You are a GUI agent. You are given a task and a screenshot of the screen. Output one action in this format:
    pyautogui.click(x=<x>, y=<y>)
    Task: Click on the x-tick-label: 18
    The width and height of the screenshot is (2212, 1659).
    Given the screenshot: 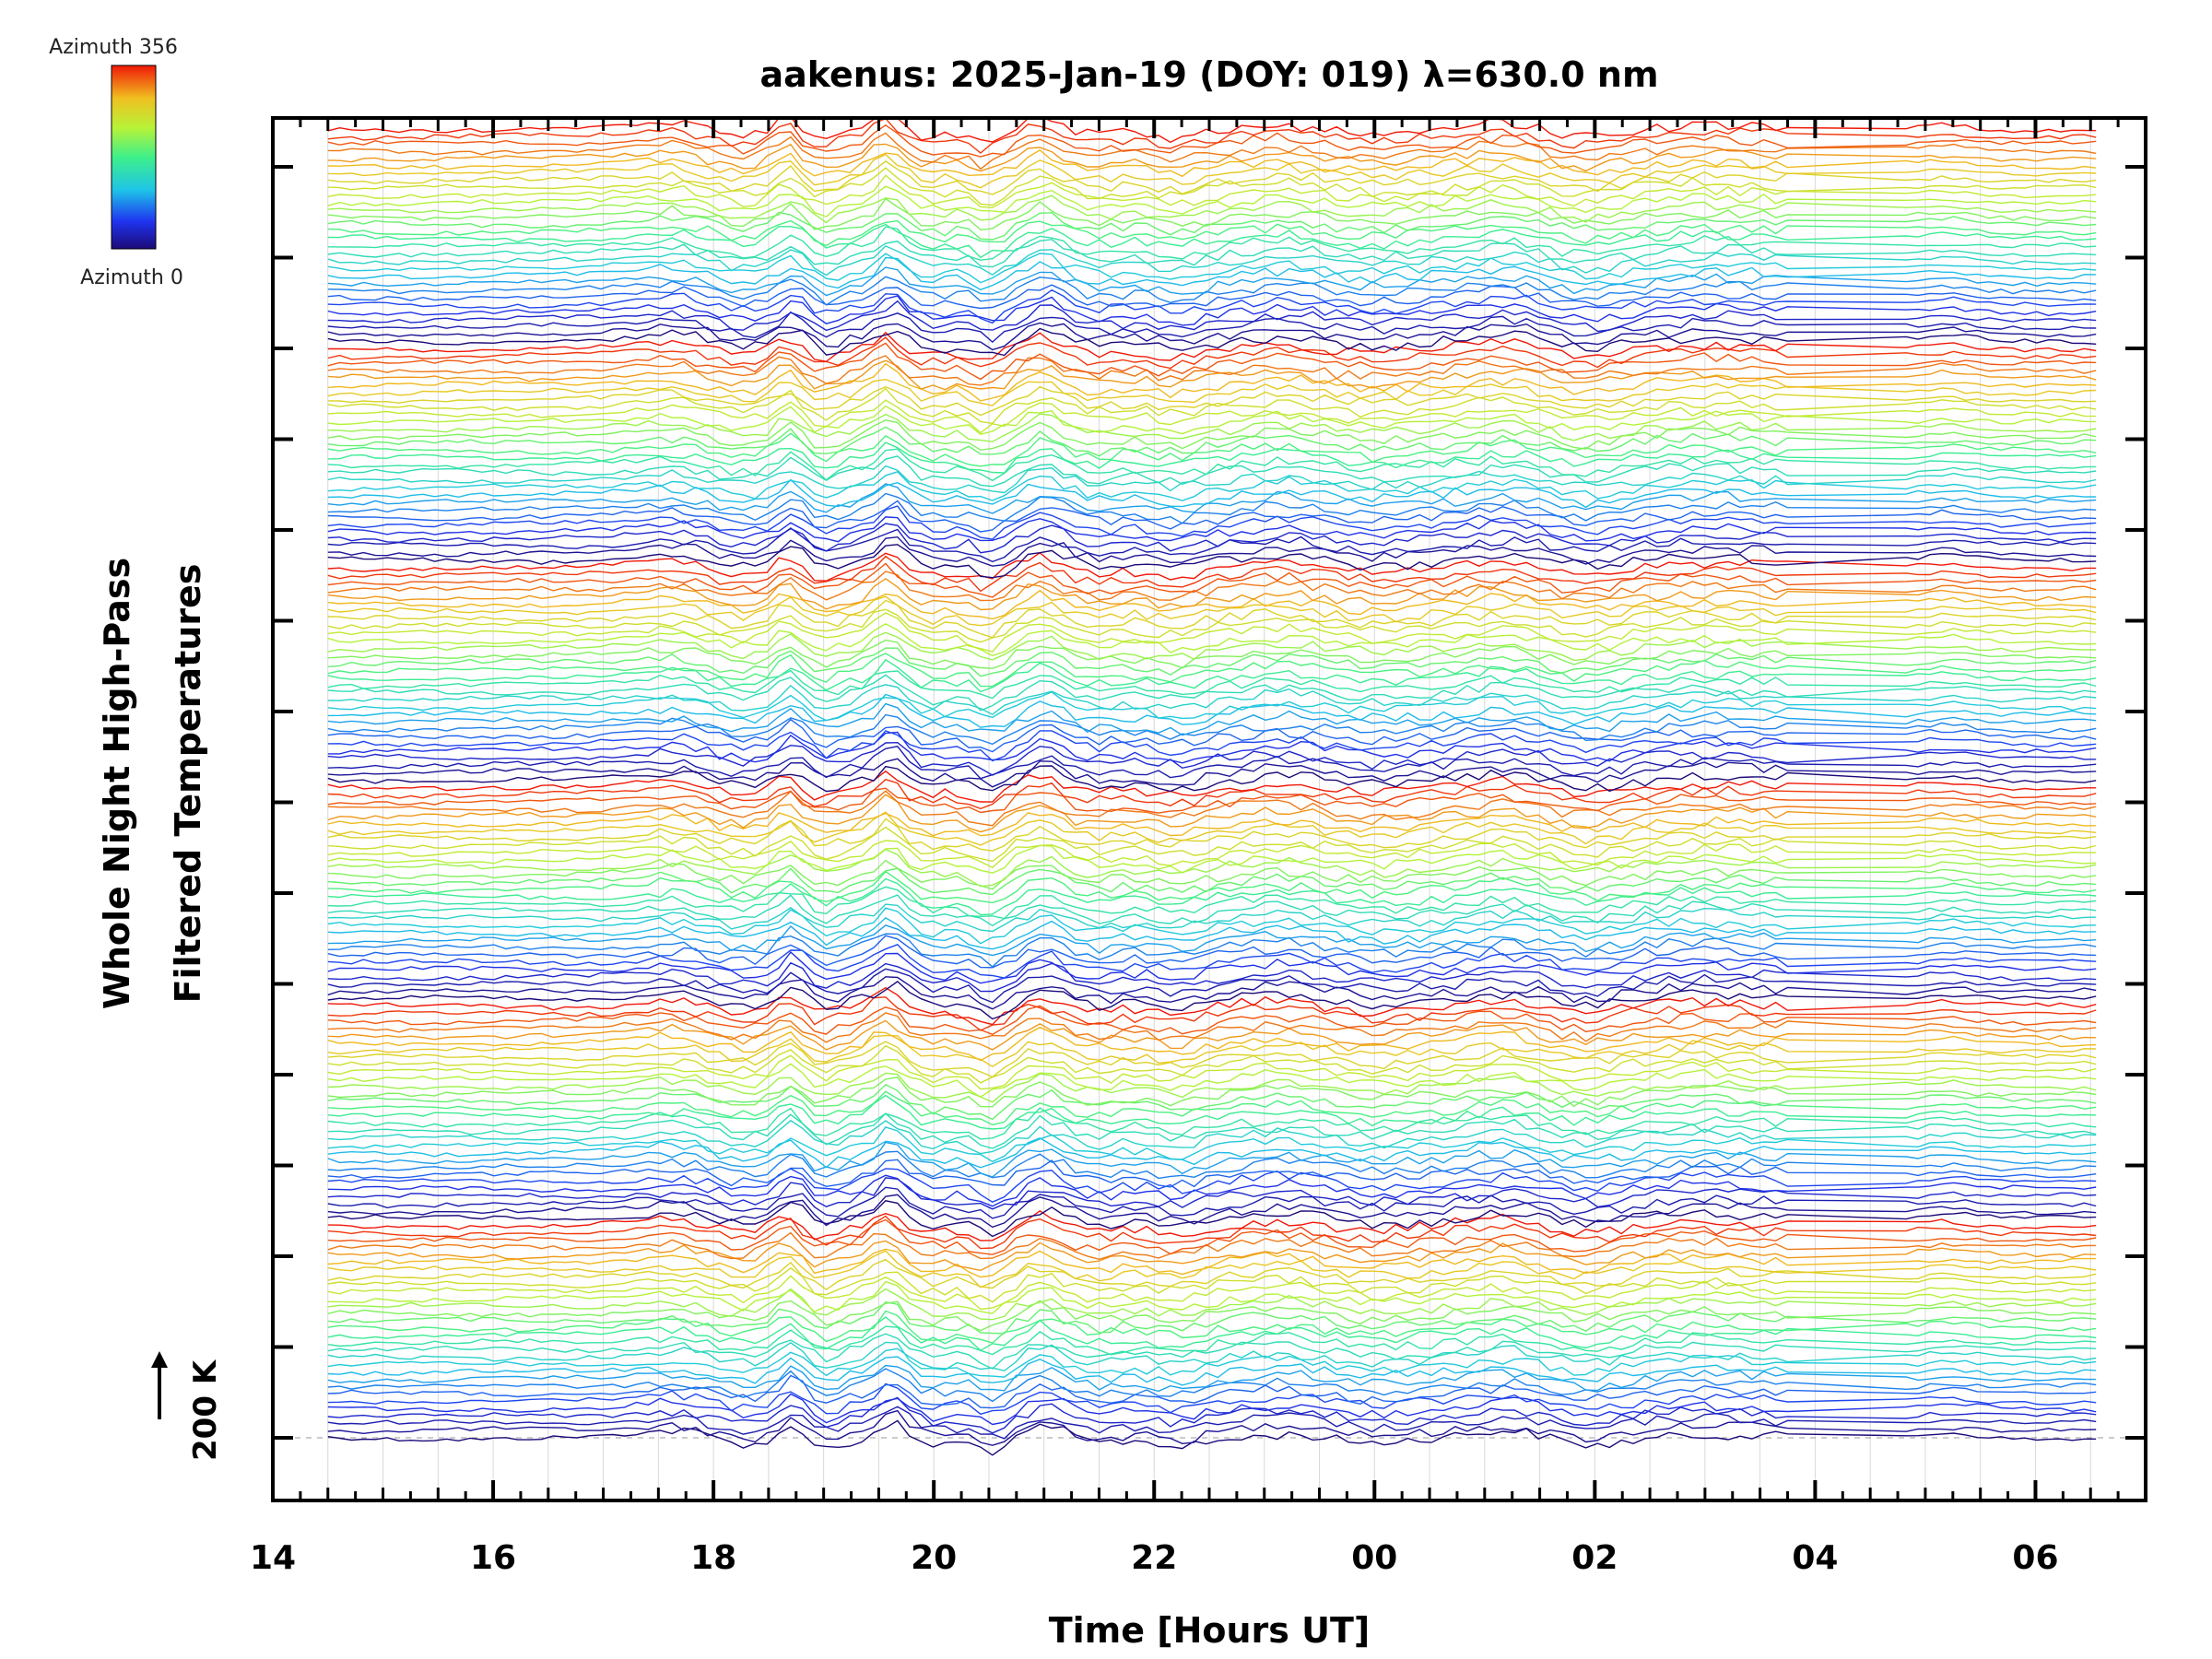 What is the action you would take?
    pyautogui.click(x=713, y=1558)
    